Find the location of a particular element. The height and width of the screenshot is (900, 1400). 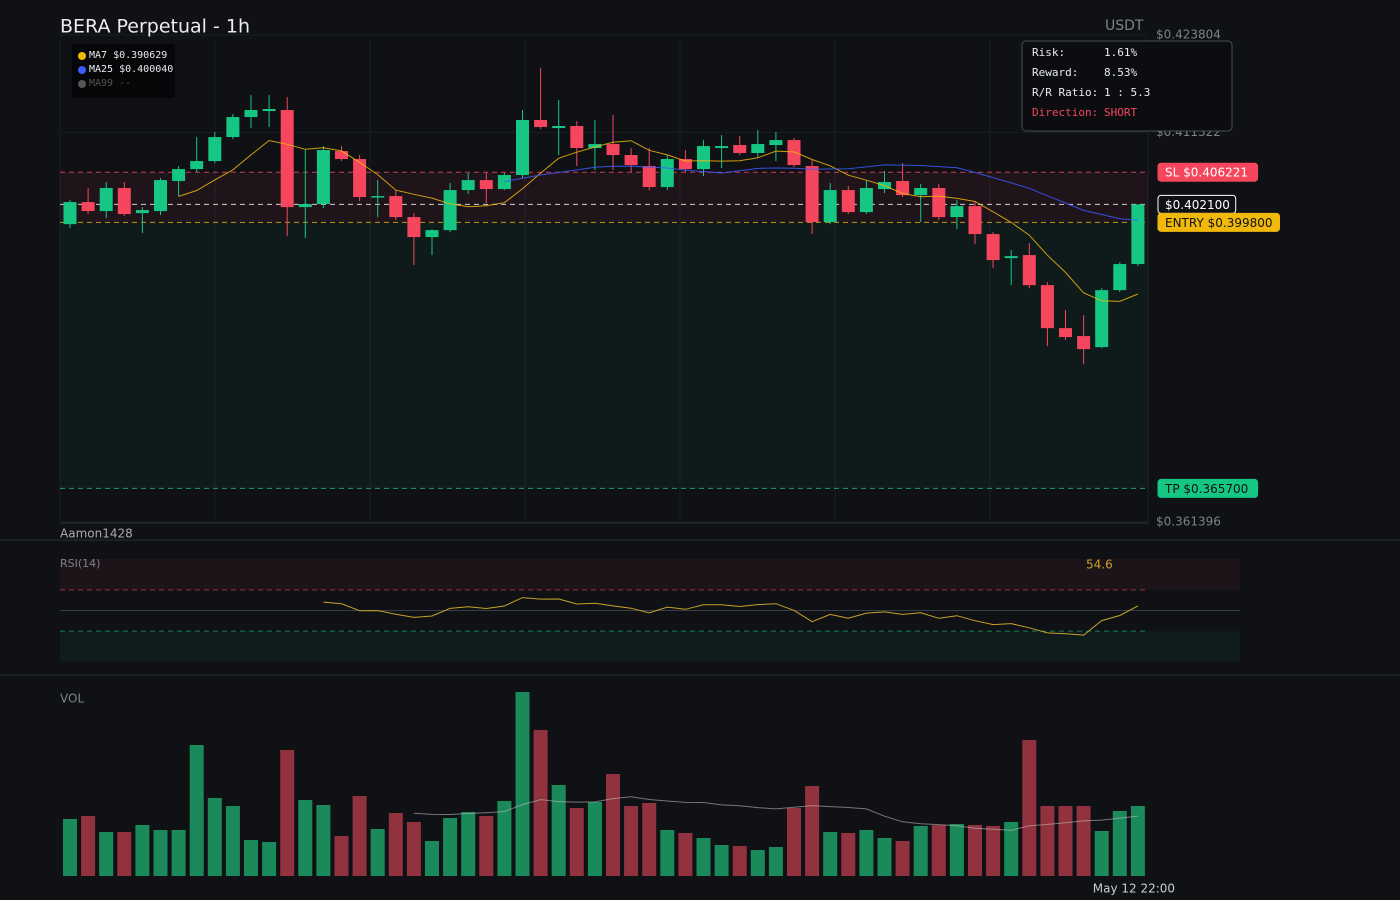

level-tag: SL $0.406221 is located at coordinates (1208, 172).